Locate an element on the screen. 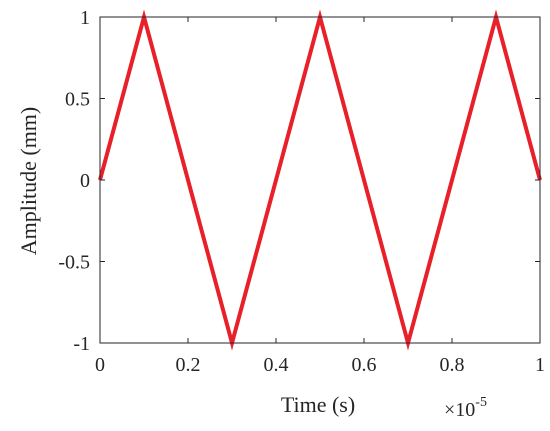 This screenshot has height=431, width=550. x-tick-label: 0.6 is located at coordinates (364, 365).